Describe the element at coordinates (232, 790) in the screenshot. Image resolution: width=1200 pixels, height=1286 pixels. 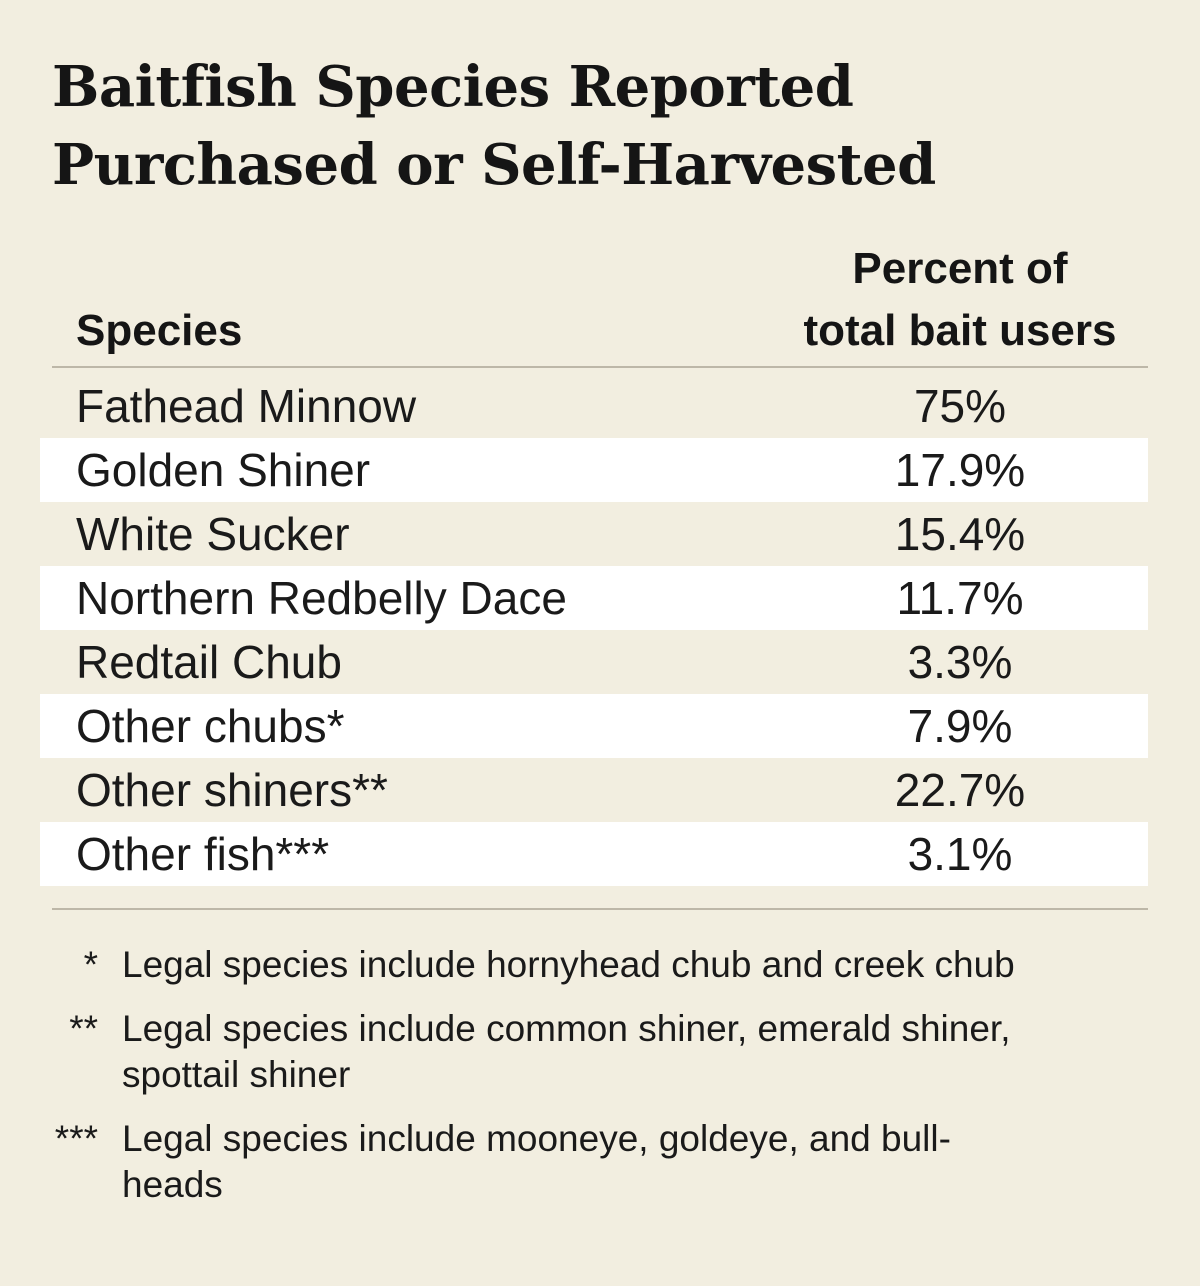
I see `species-cell: Other shiners**` at that location.